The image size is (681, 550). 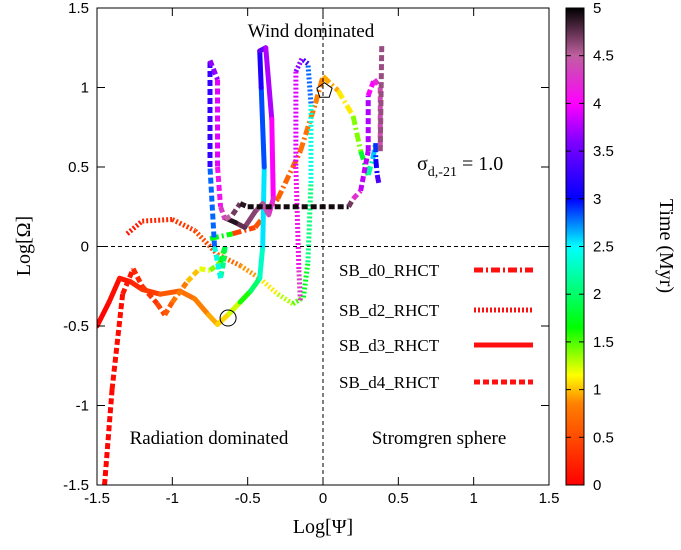 I want to click on annotation-radiation-dominated: Radiation dominated, so click(x=209, y=438).